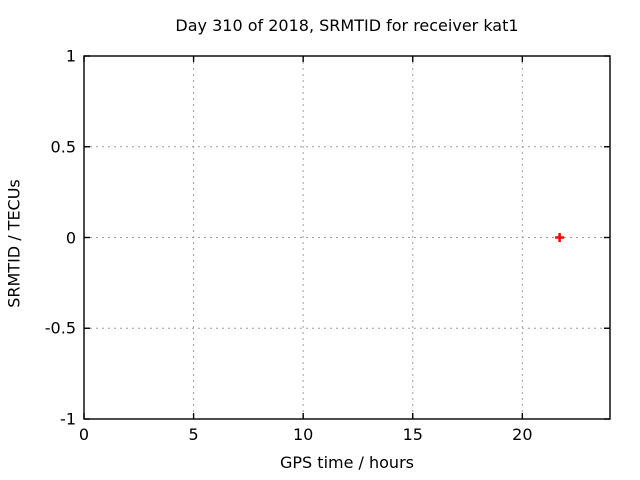 The height and width of the screenshot is (480, 640). What do you see at coordinates (60, 328) in the screenshot?
I see `y-tick-label: -0.5` at bounding box center [60, 328].